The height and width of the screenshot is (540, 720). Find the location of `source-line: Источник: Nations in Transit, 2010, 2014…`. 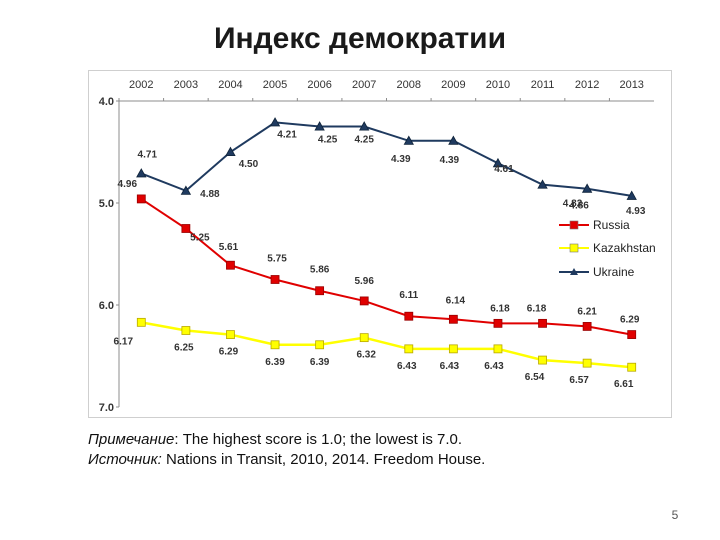

source-line: Источник: Nations in Transit, 2010, 2014… is located at coordinates (388, 460).